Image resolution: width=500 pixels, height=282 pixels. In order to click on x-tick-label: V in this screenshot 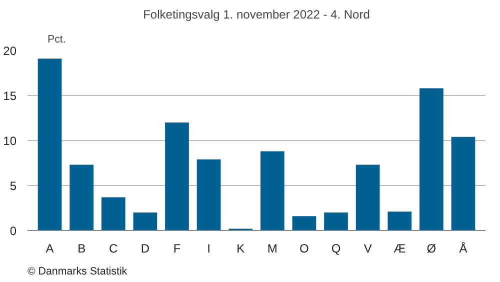, I will do `click(368, 249)`.